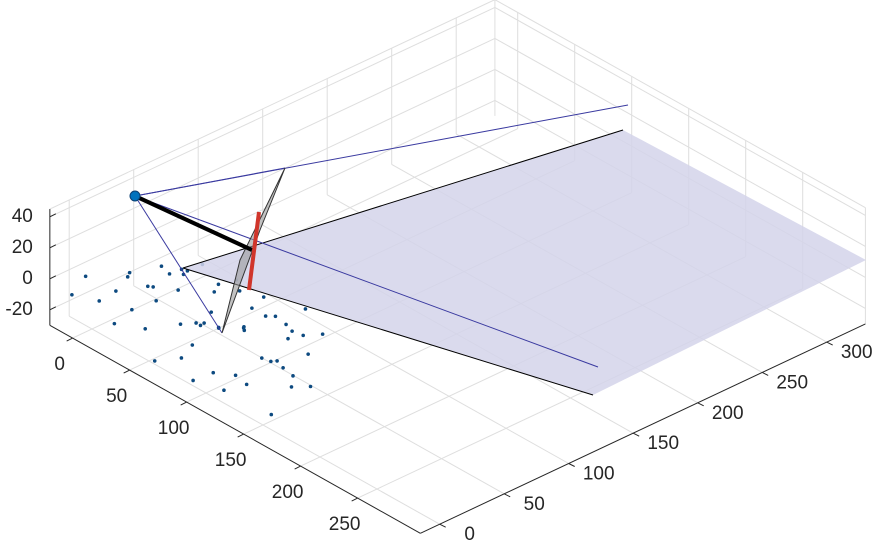 Image resolution: width=877 pixels, height=546 pixels. What do you see at coordinates (27, 278) in the screenshot?
I see `z-tick-label: 0` at bounding box center [27, 278].